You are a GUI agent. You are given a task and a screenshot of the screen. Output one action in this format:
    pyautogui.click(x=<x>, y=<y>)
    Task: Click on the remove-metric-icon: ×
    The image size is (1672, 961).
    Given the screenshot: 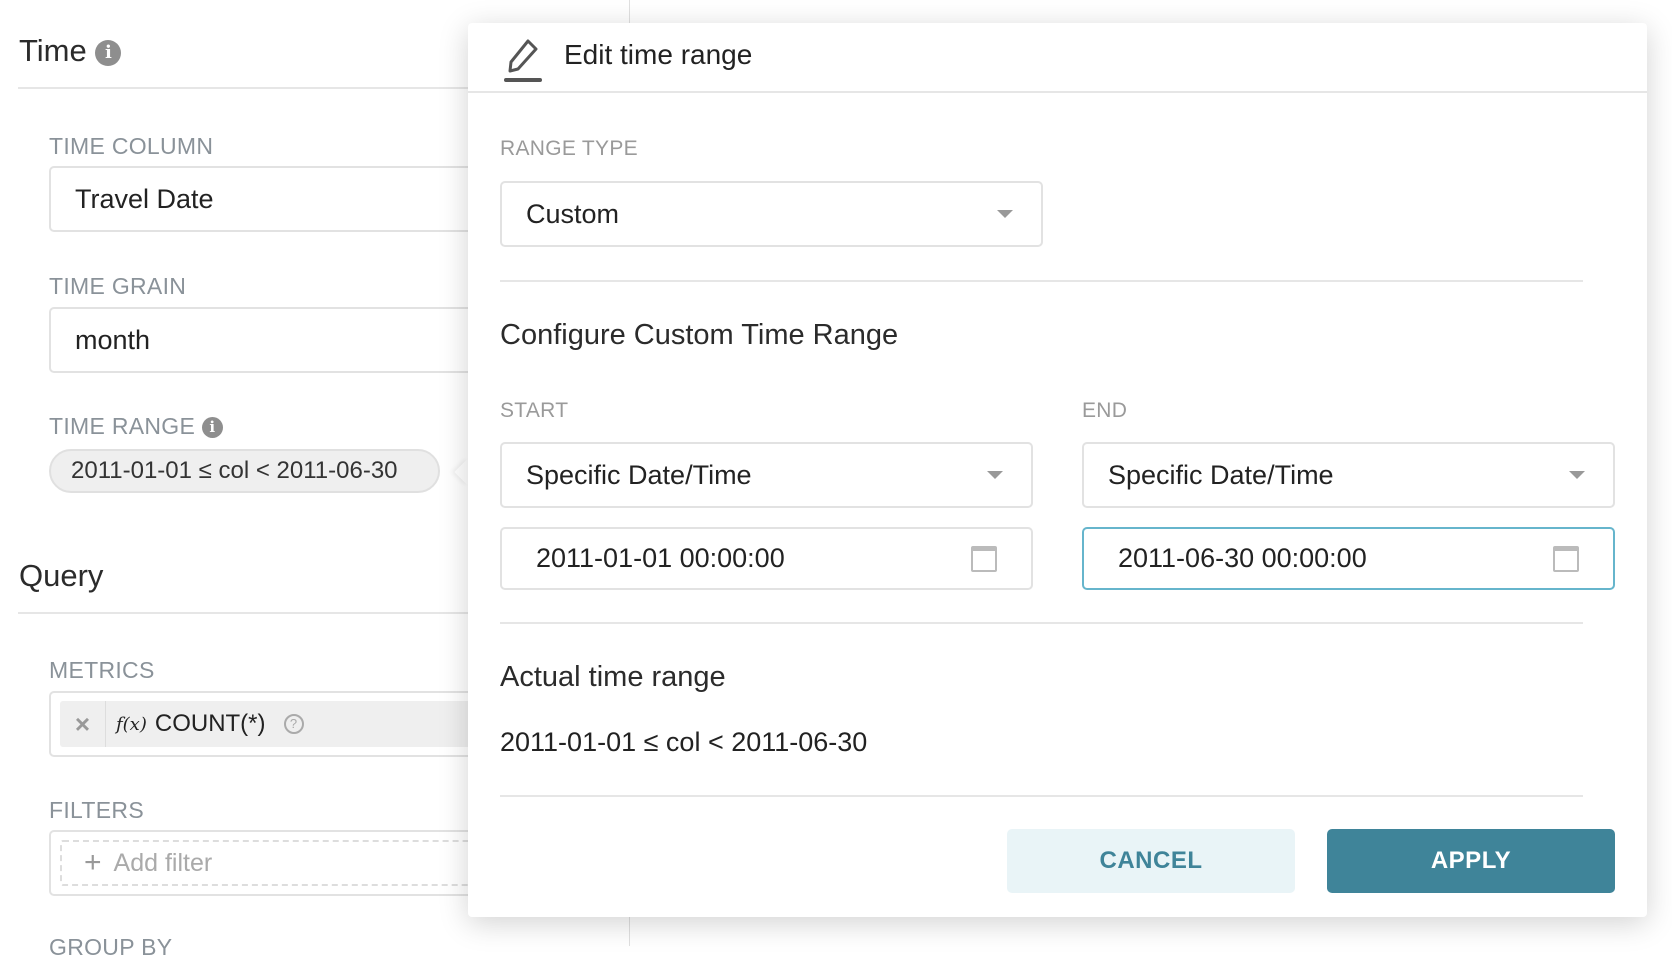 What is the action you would take?
    pyautogui.click(x=83, y=724)
    